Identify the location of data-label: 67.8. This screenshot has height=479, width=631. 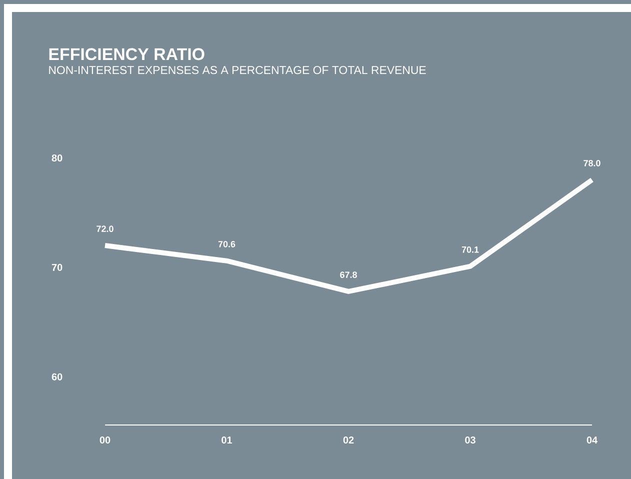
(348, 275).